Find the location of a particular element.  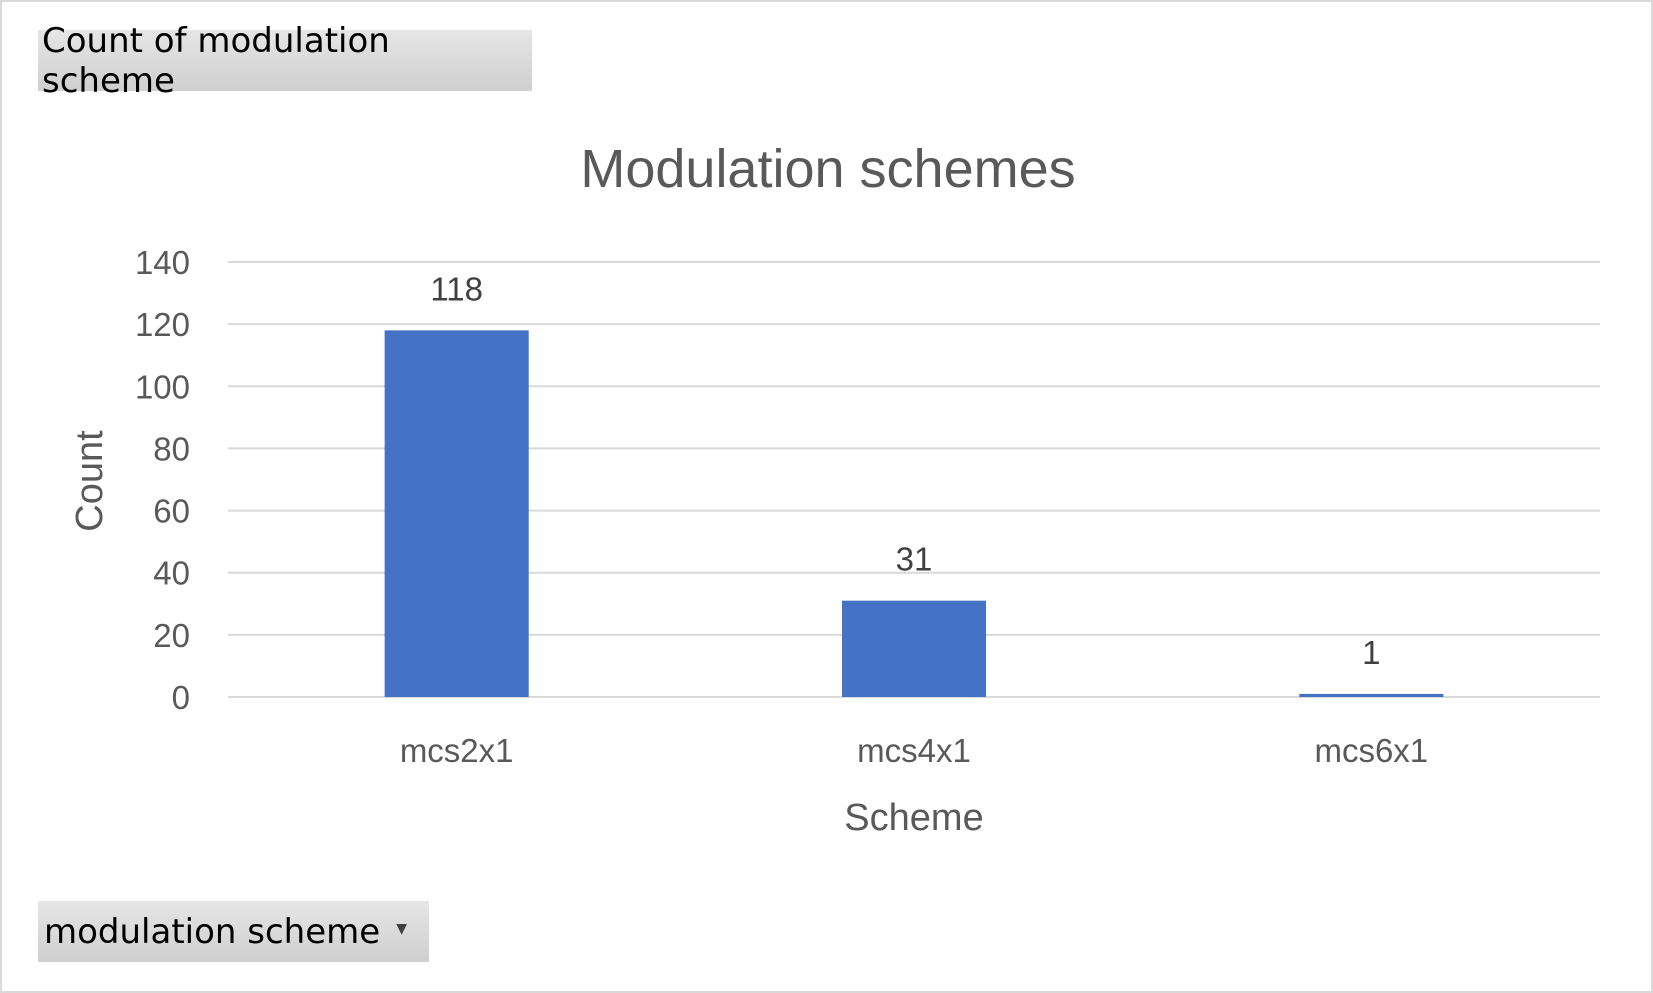

x-tick-label: mcs2x1 is located at coordinates (457, 750).